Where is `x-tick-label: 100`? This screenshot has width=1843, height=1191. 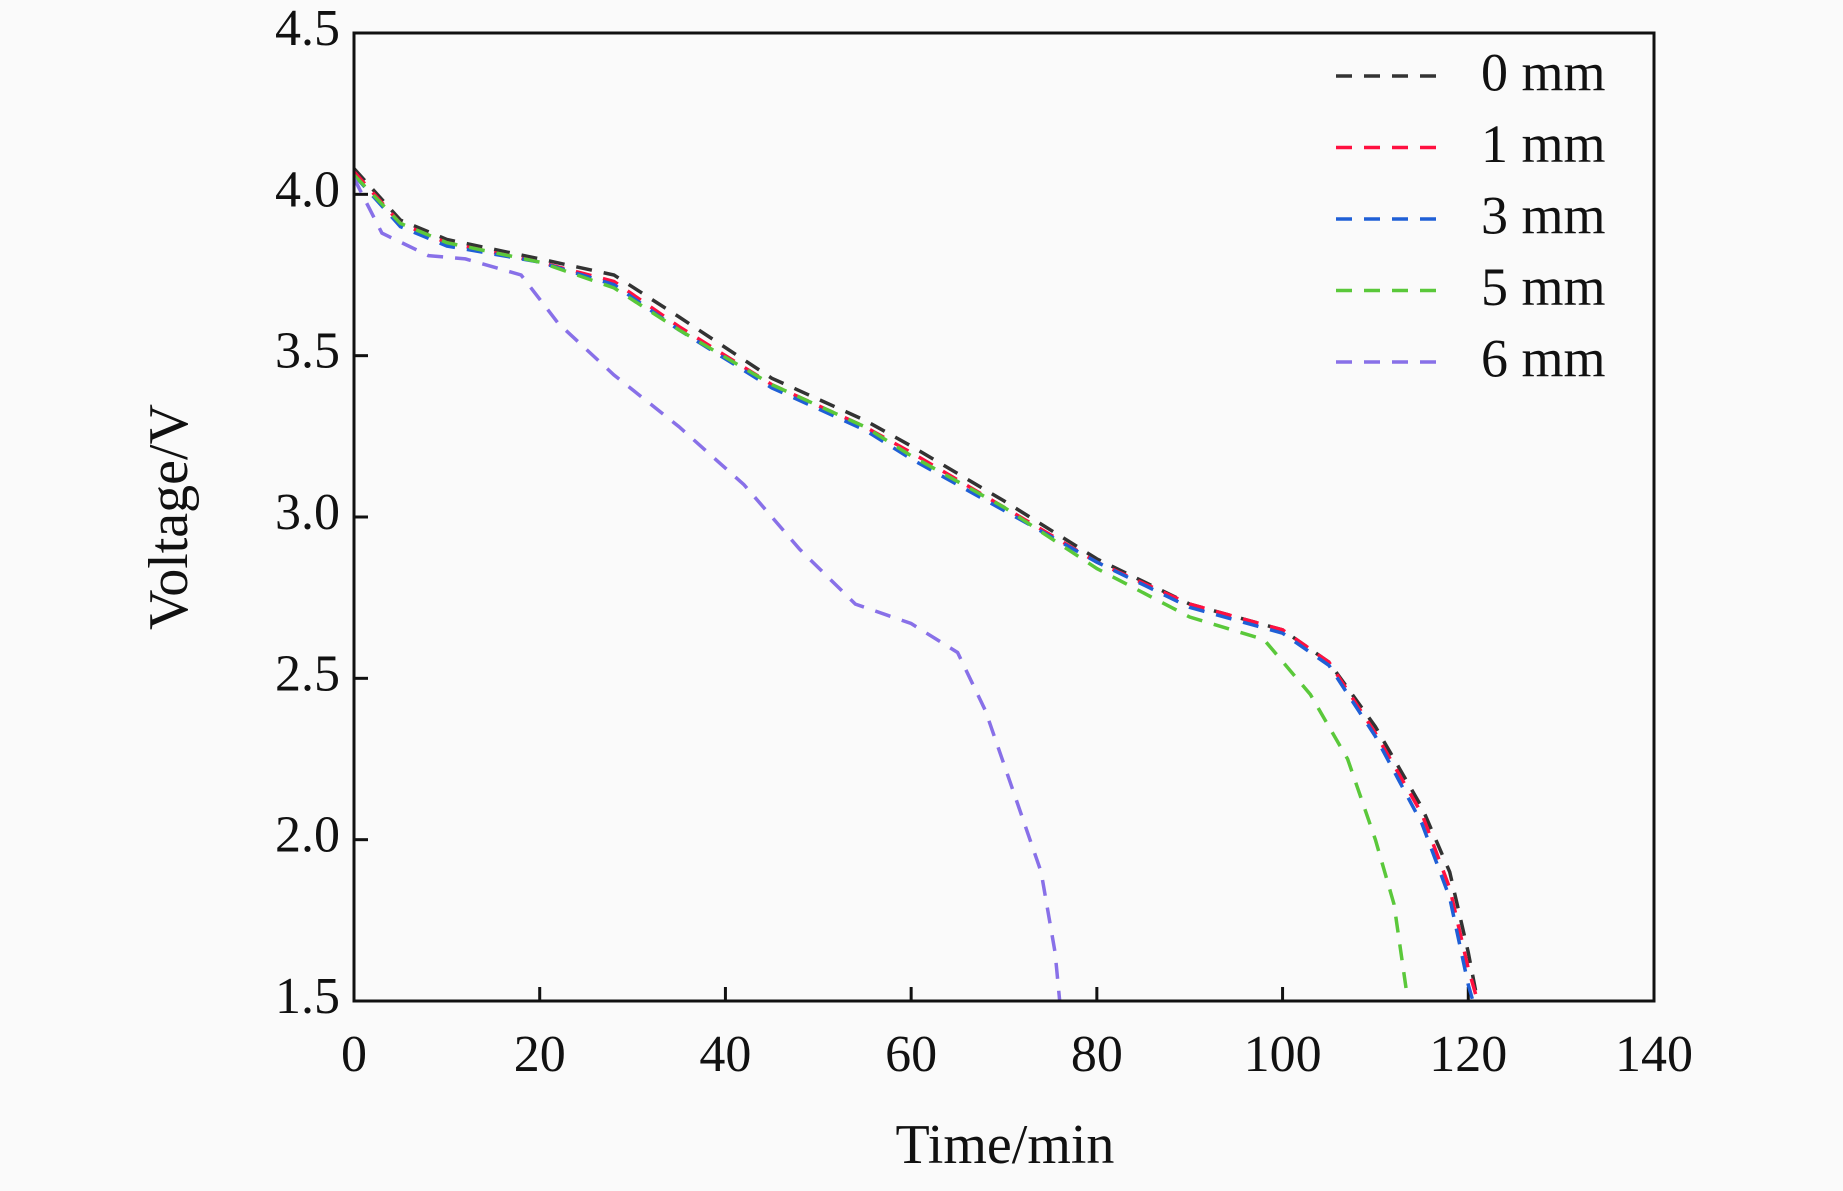
x-tick-label: 100 is located at coordinates (1283, 1054).